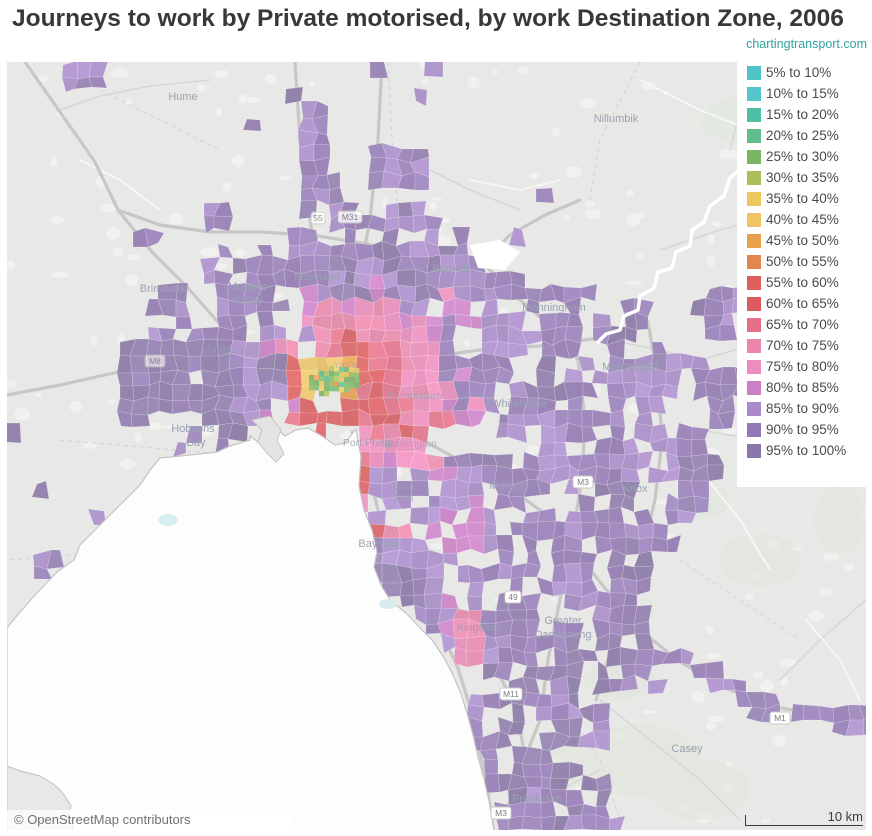 Image resolution: width=872 pixels, height=836 pixels. What do you see at coordinates (452, 269) in the screenshot?
I see `svg-text: Banyule` at bounding box center [452, 269].